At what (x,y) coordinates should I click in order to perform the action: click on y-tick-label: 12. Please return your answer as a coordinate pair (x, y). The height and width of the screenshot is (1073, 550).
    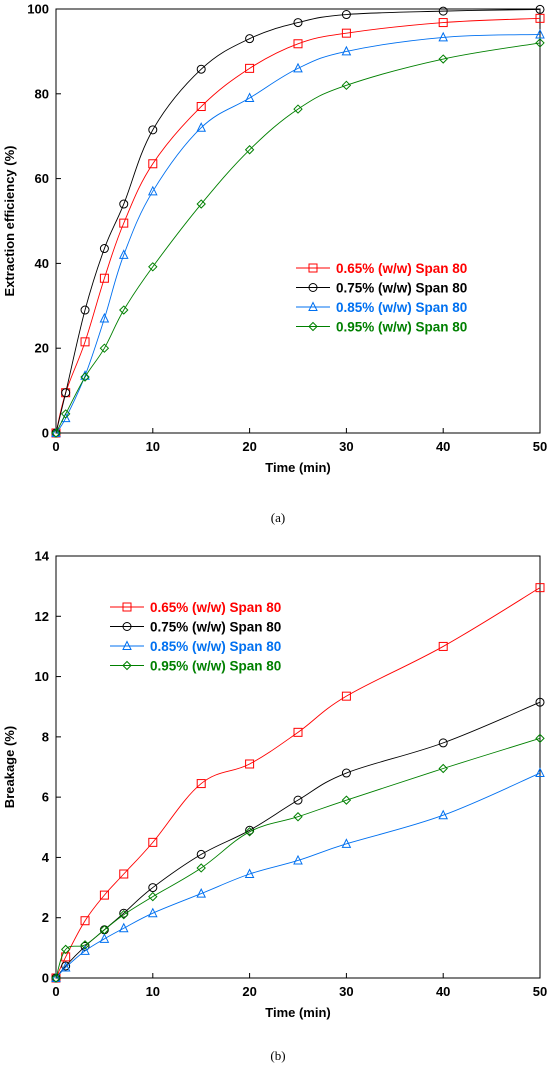
    Looking at the image, I should click on (42, 616).